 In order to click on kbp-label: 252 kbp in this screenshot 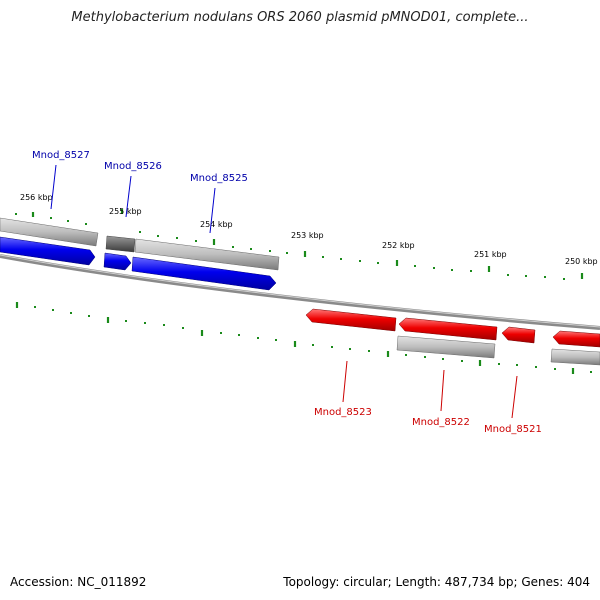, I will do `click(398, 245)`.